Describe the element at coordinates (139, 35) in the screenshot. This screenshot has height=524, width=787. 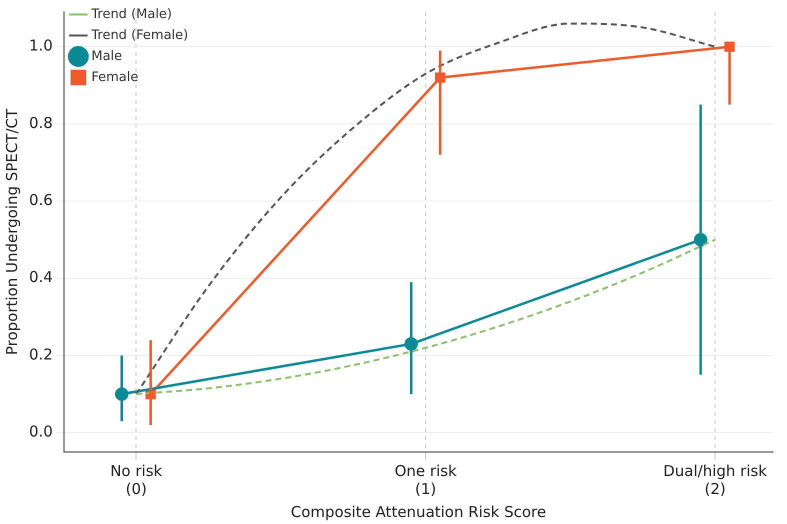
I see `legend-label: Trend (Female)` at that location.